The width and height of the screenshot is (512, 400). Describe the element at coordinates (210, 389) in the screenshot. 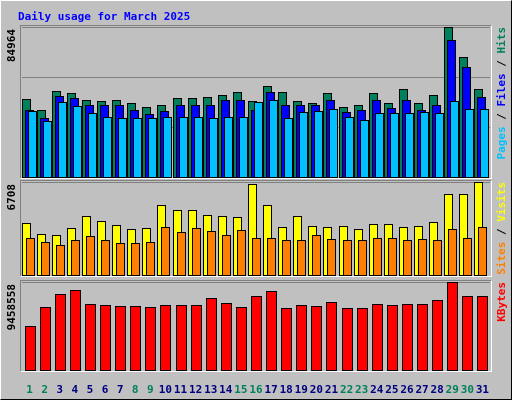

I see `x-tick-label: 13` at that location.